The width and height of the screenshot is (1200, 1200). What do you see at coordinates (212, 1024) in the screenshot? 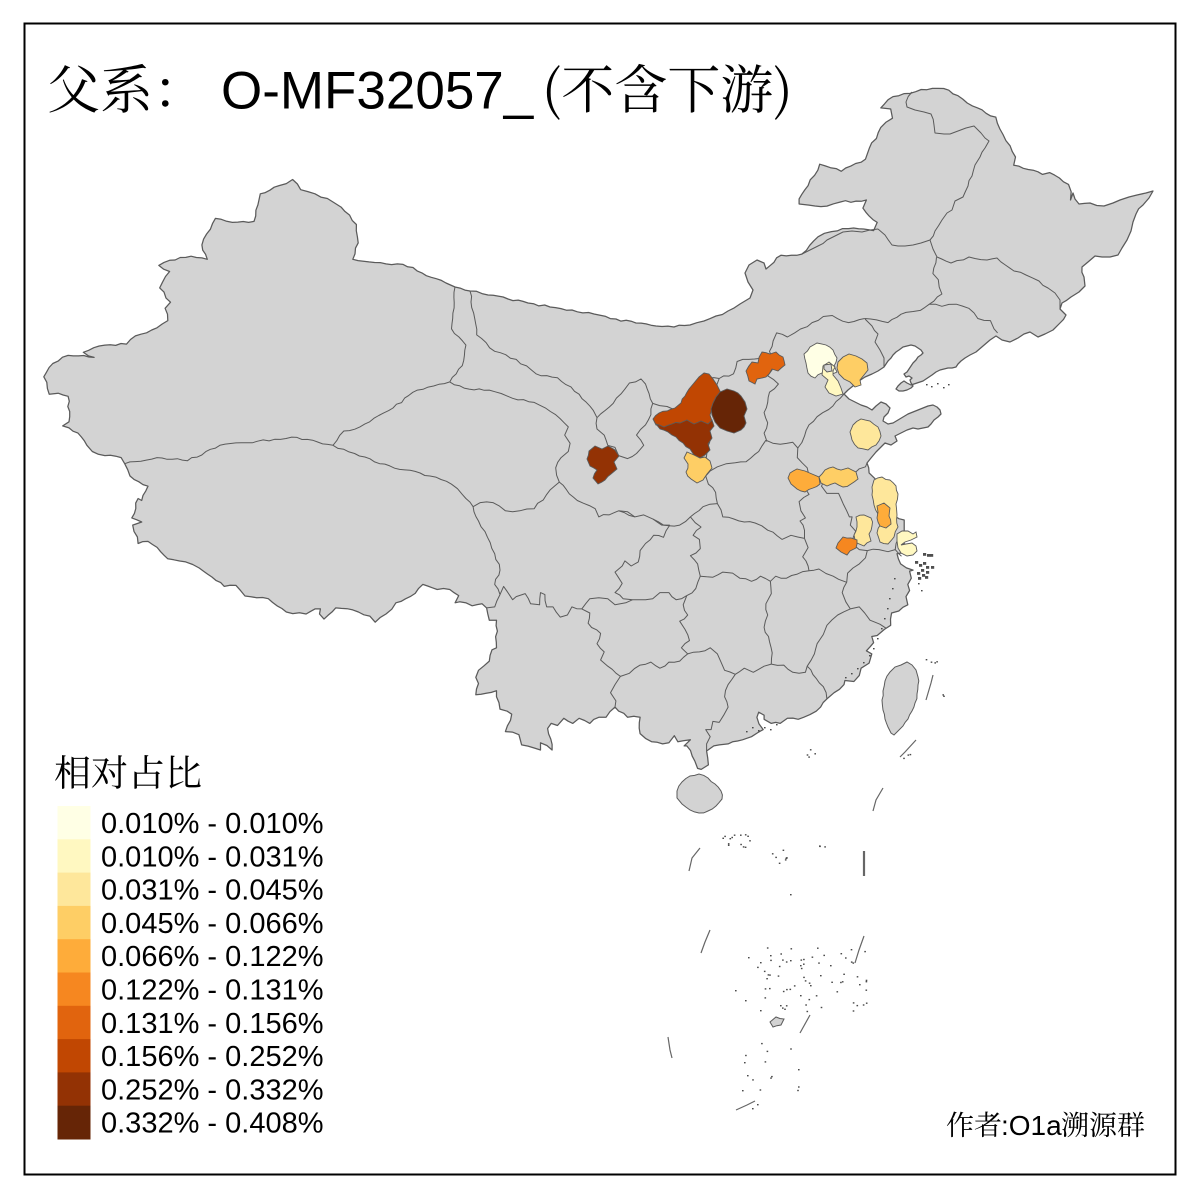
I see `svg-text: 0.131% - 0.156%` at bounding box center [212, 1024].